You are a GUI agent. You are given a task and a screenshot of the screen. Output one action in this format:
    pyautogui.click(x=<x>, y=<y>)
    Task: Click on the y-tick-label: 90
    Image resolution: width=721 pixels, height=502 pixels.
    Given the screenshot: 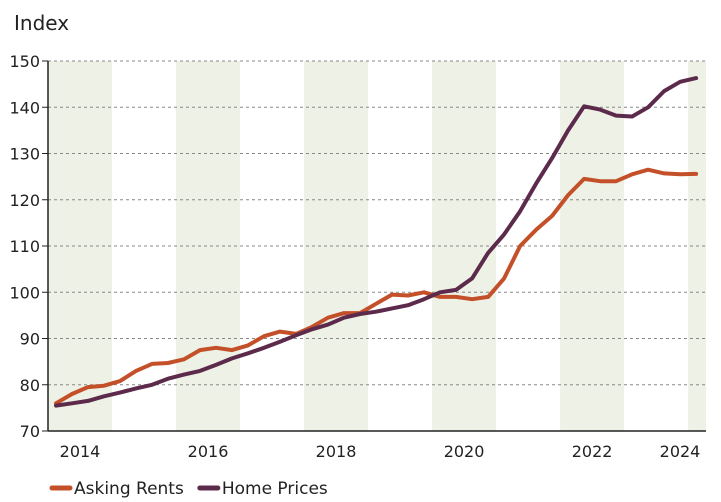 What is the action you would take?
    pyautogui.click(x=30, y=339)
    